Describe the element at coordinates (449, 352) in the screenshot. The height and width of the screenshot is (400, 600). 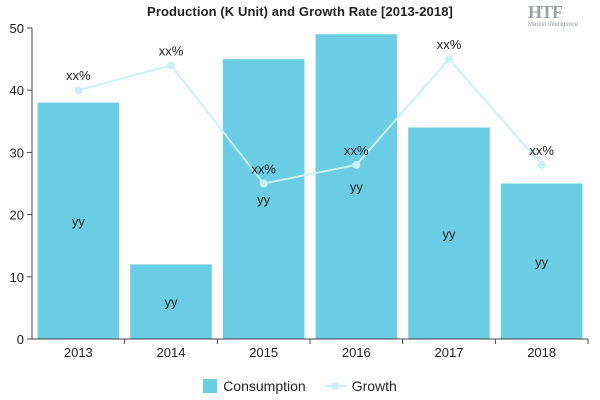
I see `x-tick-label: 2017` at that location.